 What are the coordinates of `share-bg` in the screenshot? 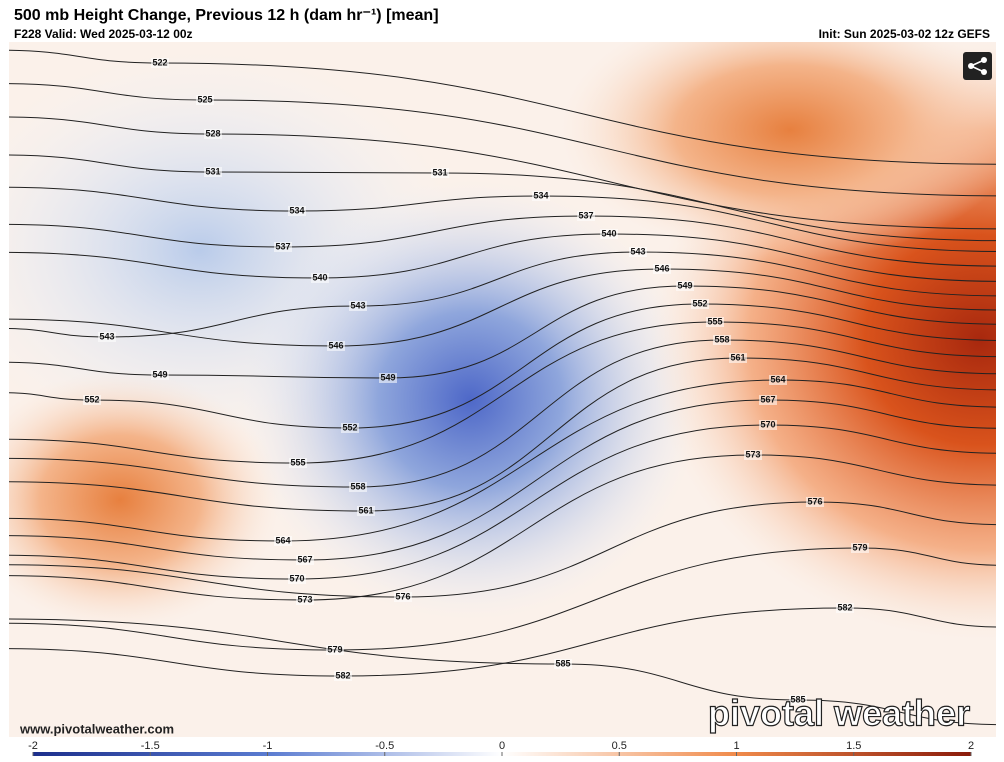 It's located at (977, 66).